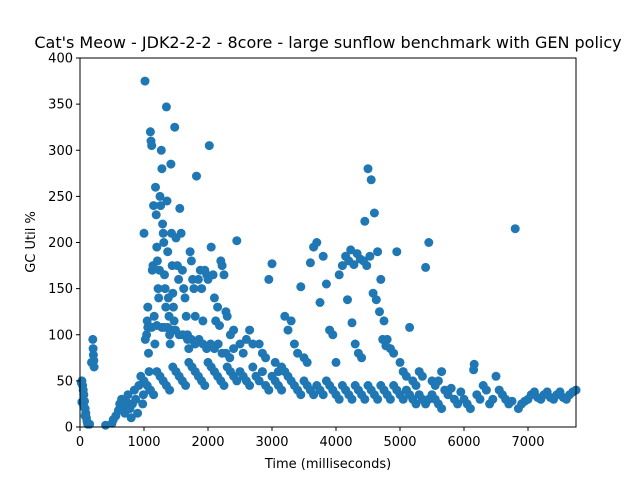 This screenshot has height=480, width=640. I want to click on y-tick-label: 50, so click(64, 381).